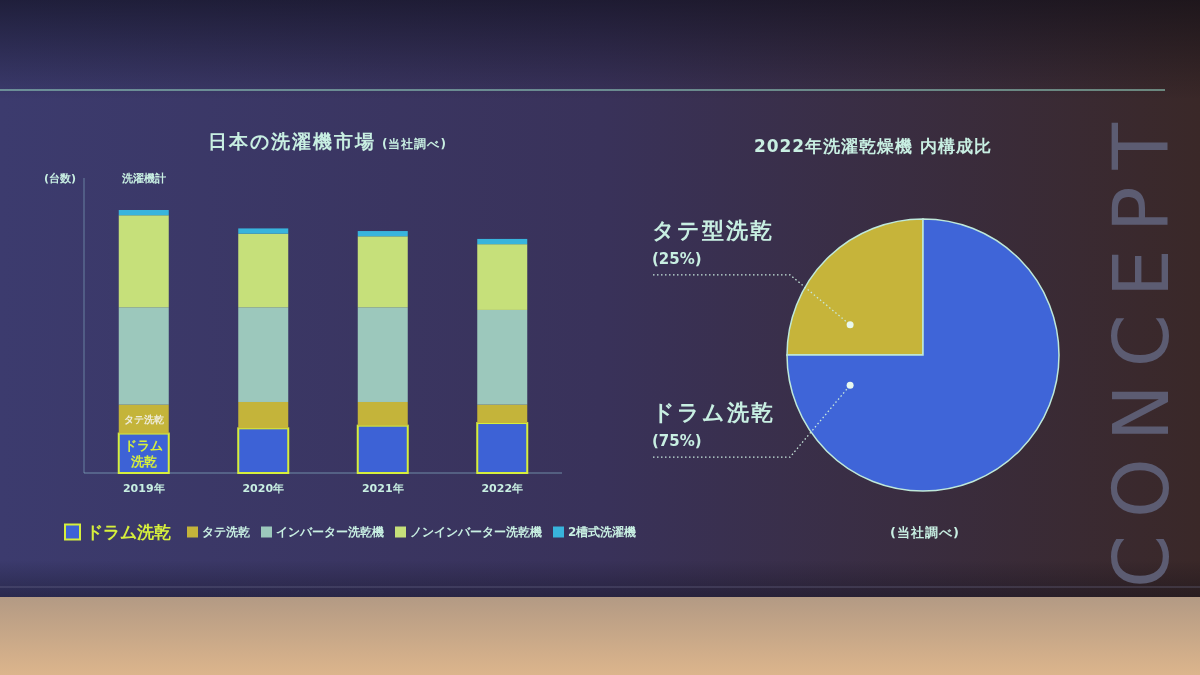 The height and width of the screenshot is (675, 1200). Describe the element at coordinates (925, 532) in the screenshot. I see `text: (当社調べ)` at that location.